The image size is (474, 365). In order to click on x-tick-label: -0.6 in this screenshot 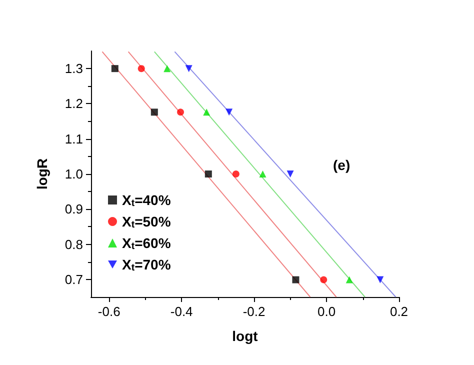, I will do `click(109, 311)`.